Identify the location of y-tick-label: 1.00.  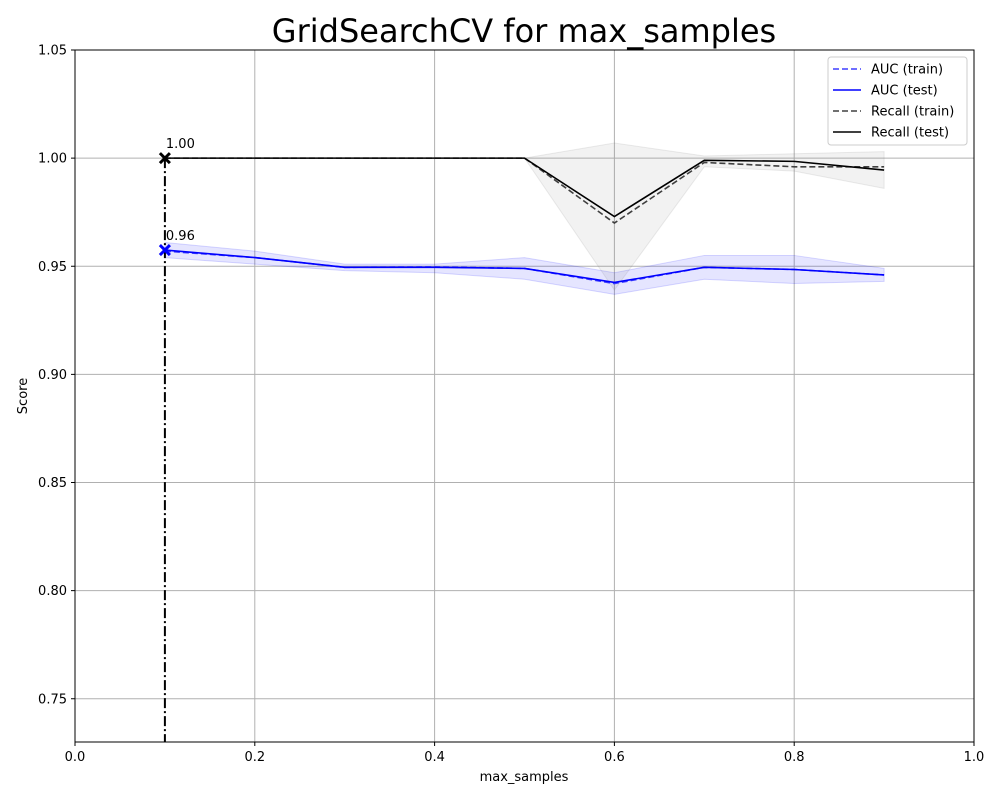
(52, 159).